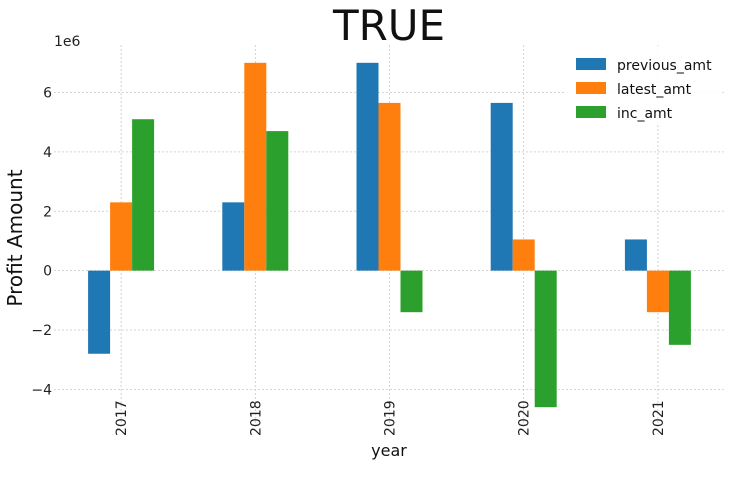  I want to click on bar-inc_amt-2020, so click(545, 339).